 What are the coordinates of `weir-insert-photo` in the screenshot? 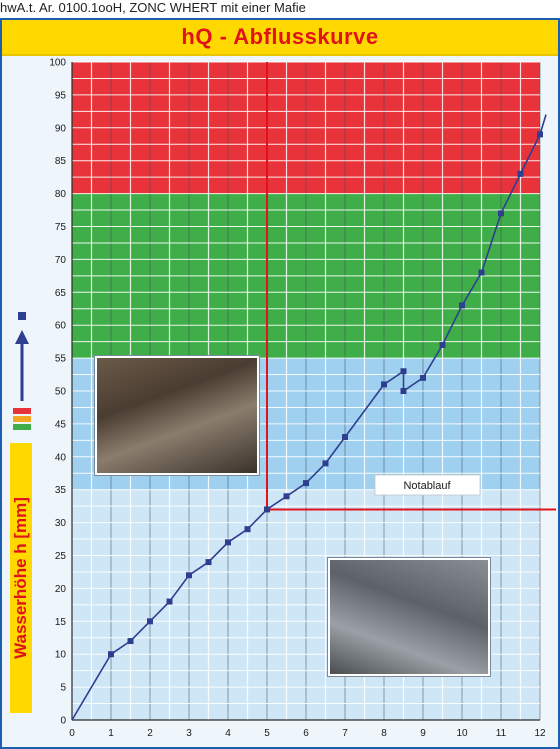 It's located at (177, 415).